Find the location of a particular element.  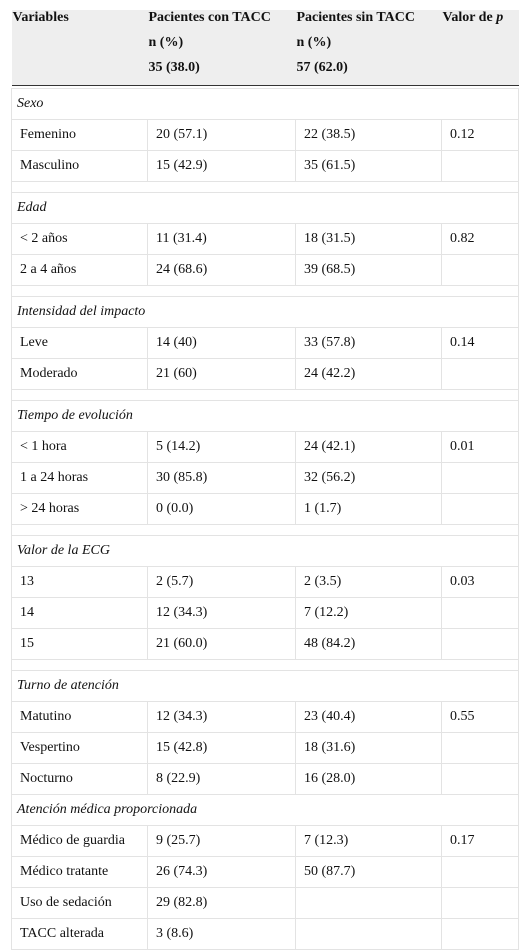

cell: 0.82 is located at coordinates (480, 239).